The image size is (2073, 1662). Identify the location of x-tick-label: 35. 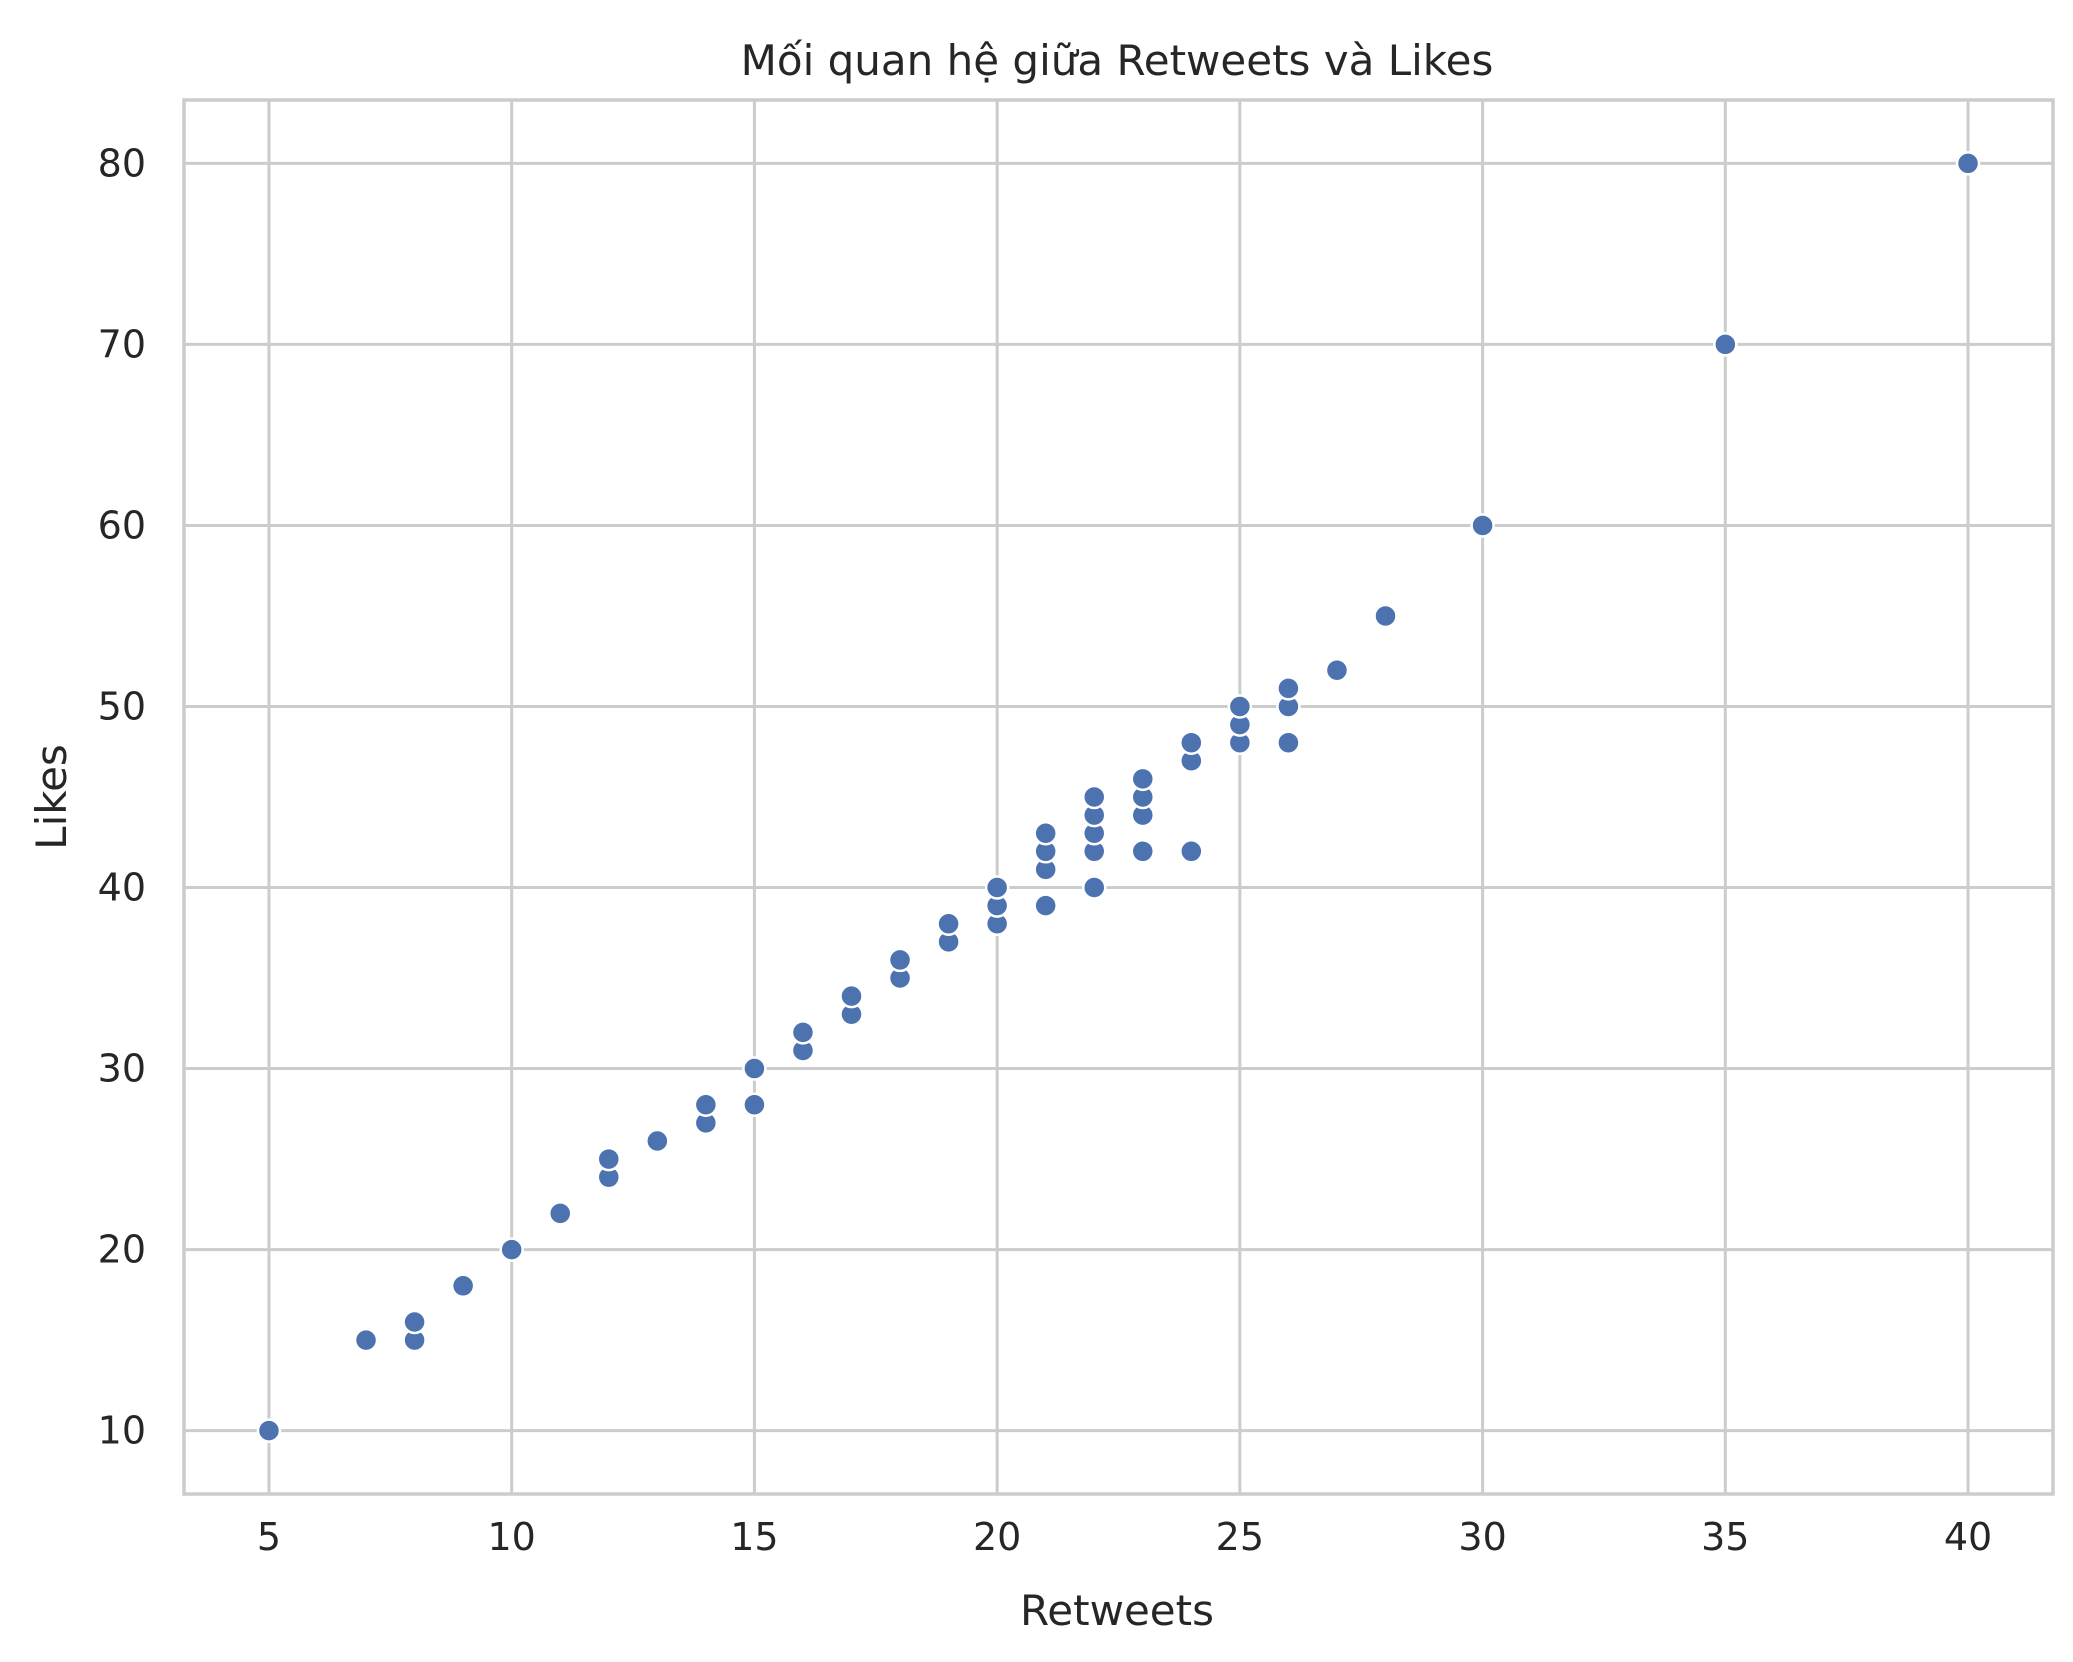
(1725, 1537).